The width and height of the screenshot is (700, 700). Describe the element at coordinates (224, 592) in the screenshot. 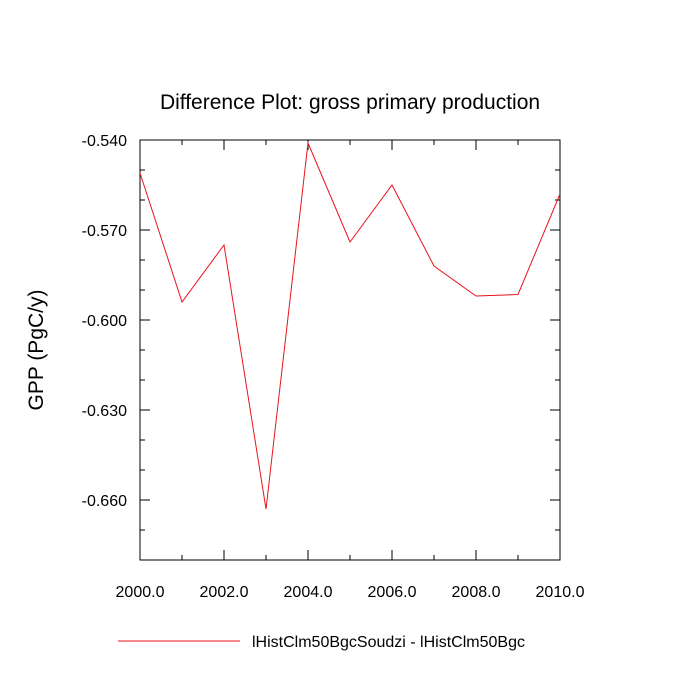

I see `x-tick-label: 2002.0` at that location.